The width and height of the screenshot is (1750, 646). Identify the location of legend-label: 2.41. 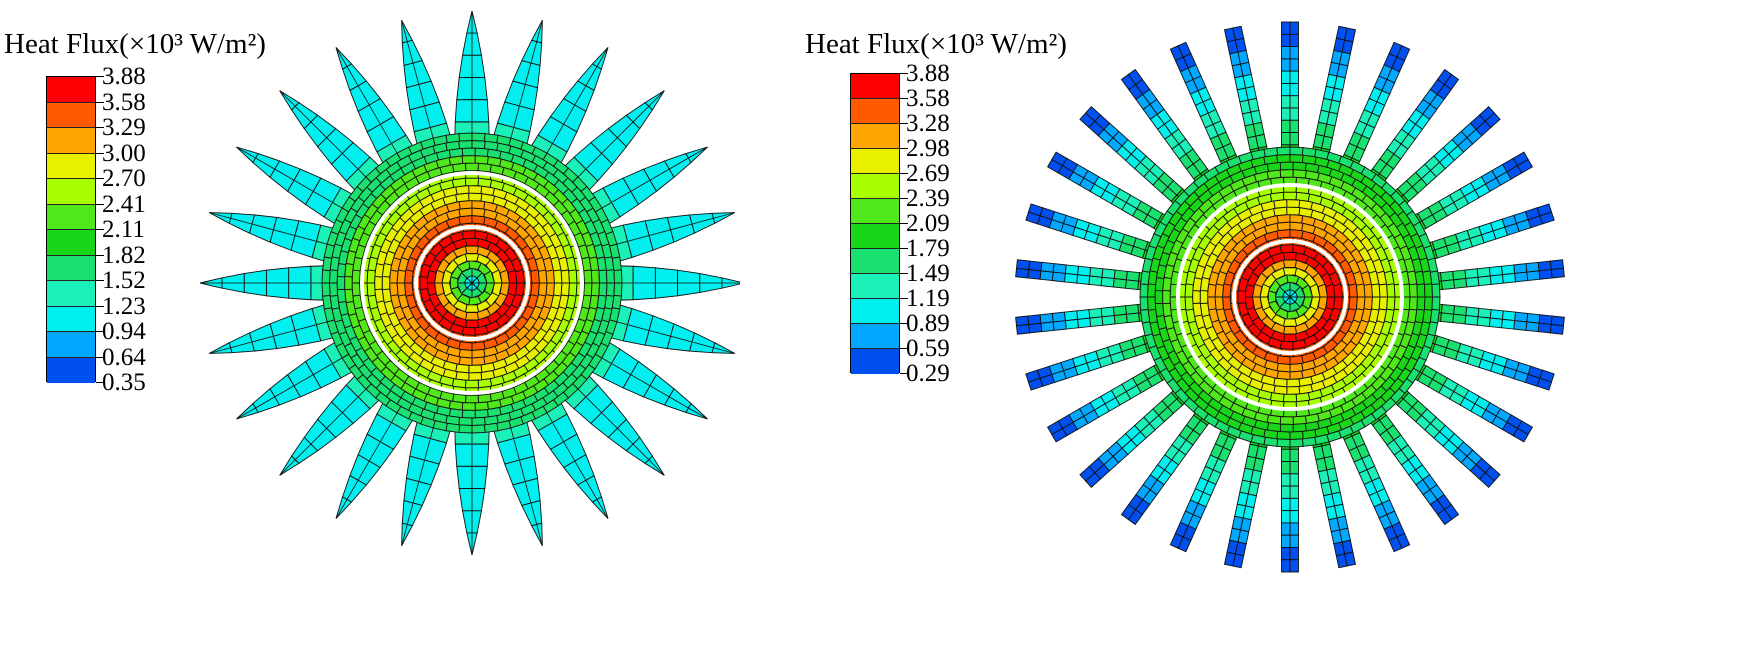
(124, 204).